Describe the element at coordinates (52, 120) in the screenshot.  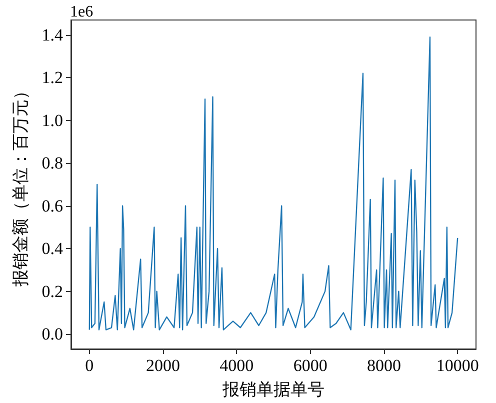
I see `y-tick-label: 1.0` at that location.